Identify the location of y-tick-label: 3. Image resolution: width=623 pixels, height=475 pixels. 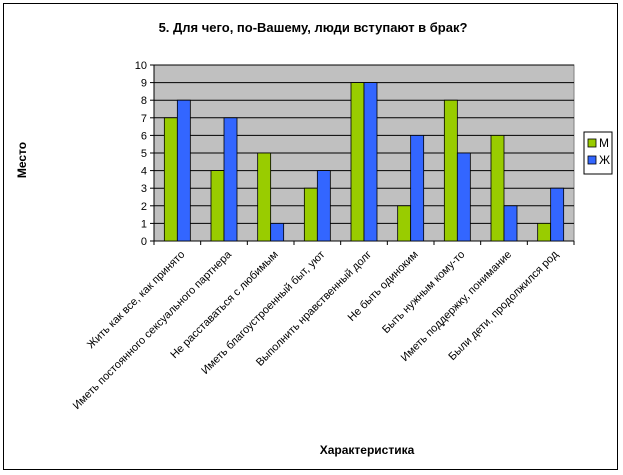
(144, 189).